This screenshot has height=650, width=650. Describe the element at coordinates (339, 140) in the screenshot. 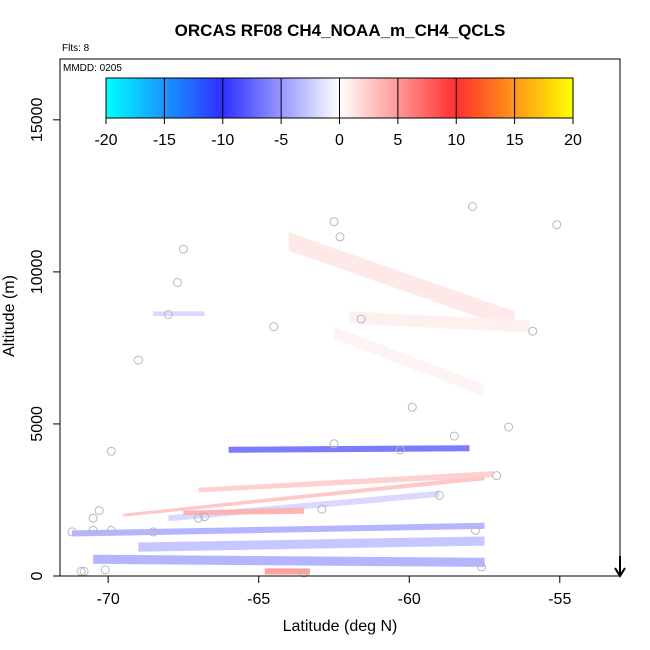

I see `colorbar-tick-label: 0` at that location.